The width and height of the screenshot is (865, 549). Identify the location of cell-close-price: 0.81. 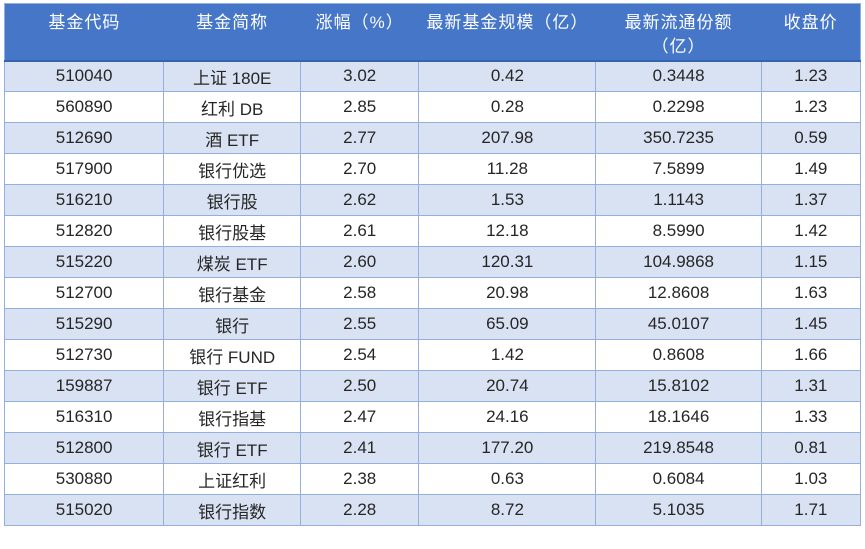
(811, 448).